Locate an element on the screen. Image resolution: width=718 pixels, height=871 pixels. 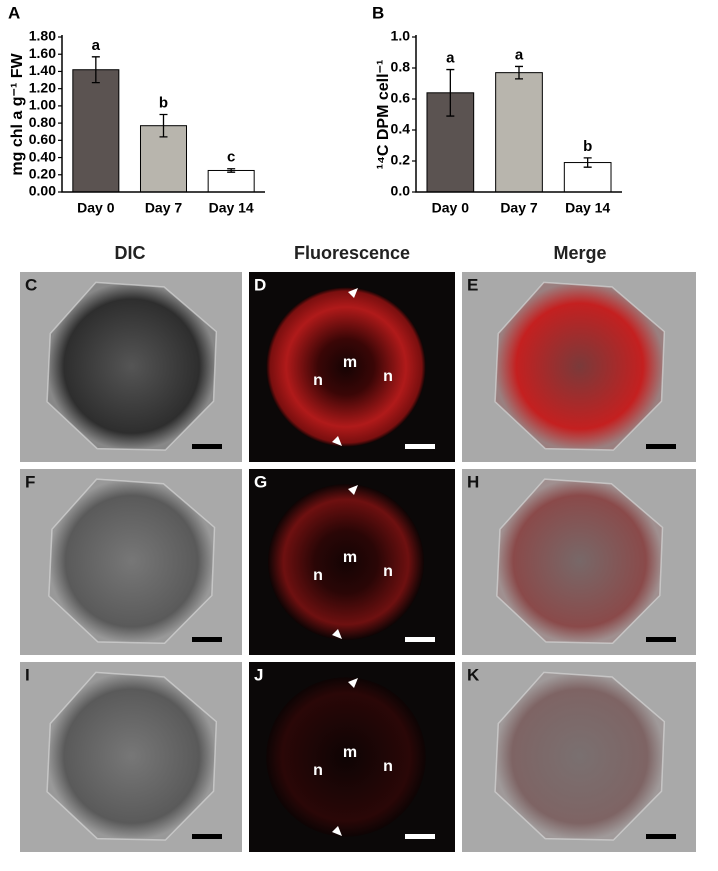
y-tick-label: 0.4 is located at coordinates (401, 129).